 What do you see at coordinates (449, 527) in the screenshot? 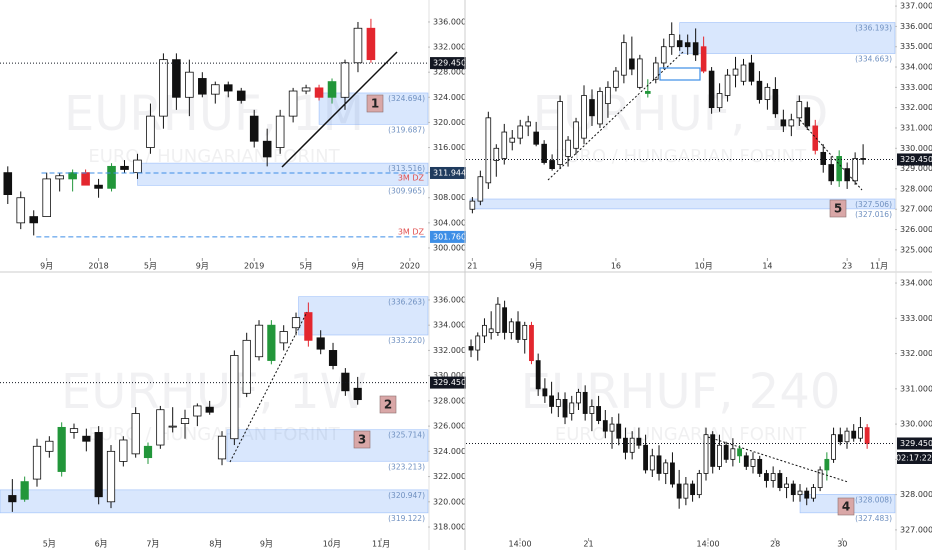
I see `y-tick-label: 318.000` at bounding box center [449, 527].